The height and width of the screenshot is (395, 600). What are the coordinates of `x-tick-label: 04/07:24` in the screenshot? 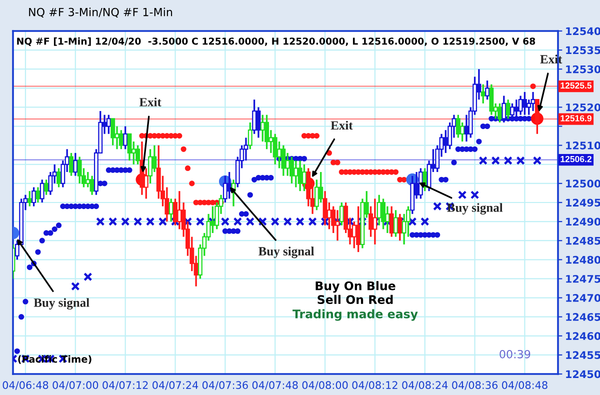 It's located at (175, 385).